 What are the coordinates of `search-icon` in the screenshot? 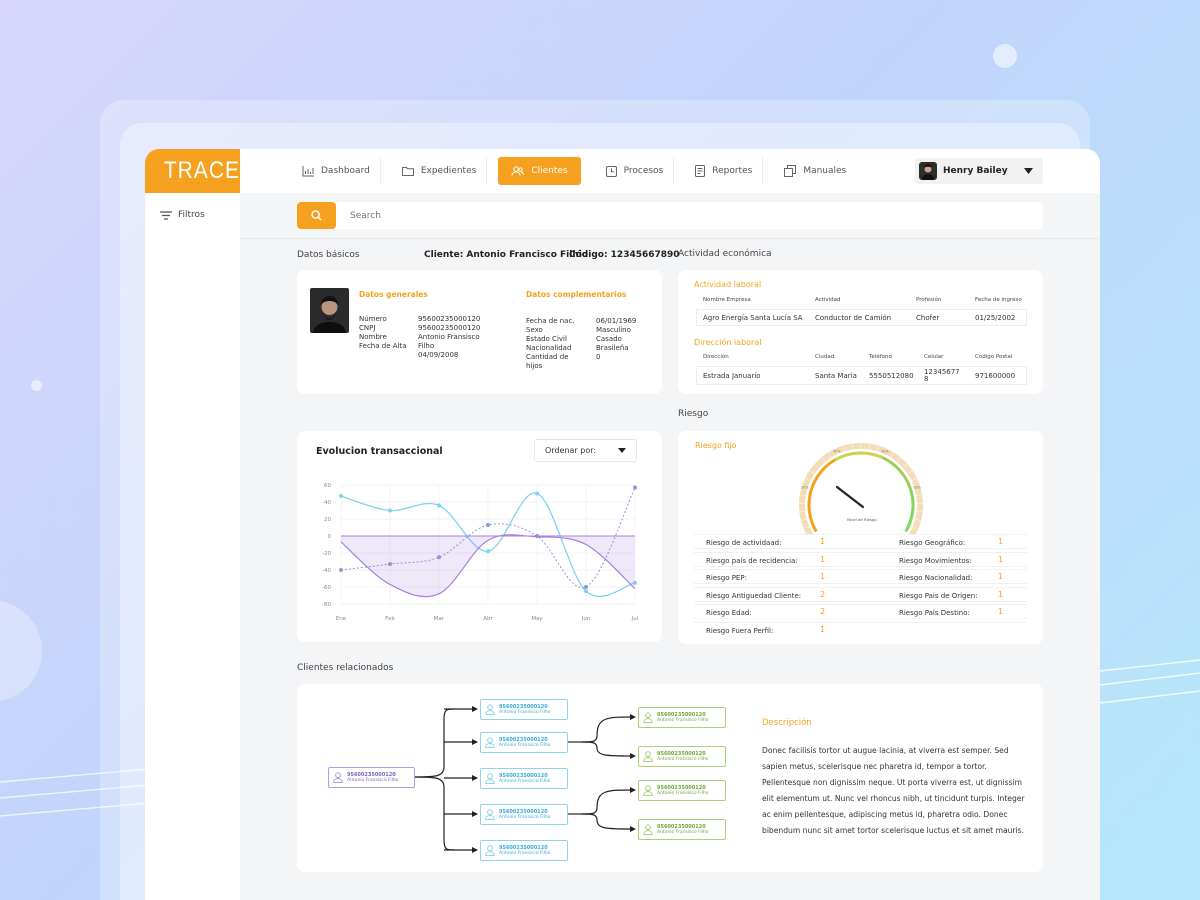 It's located at (316, 215).